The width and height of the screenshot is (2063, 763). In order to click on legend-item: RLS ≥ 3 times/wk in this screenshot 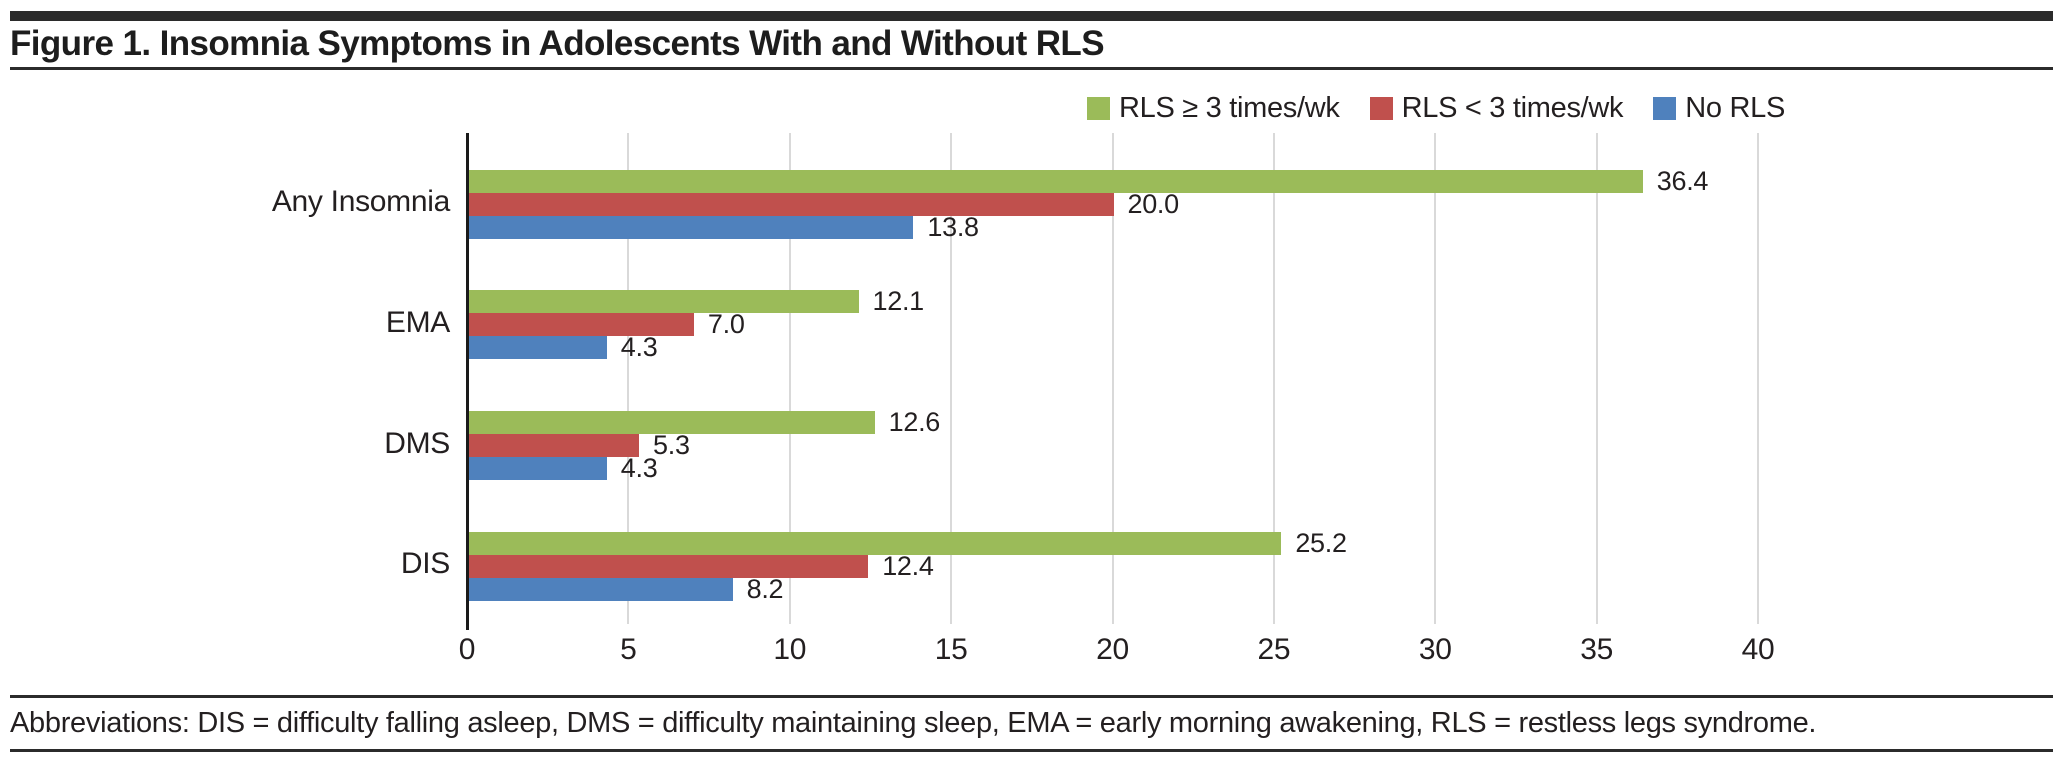, I will do `click(1213, 108)`.